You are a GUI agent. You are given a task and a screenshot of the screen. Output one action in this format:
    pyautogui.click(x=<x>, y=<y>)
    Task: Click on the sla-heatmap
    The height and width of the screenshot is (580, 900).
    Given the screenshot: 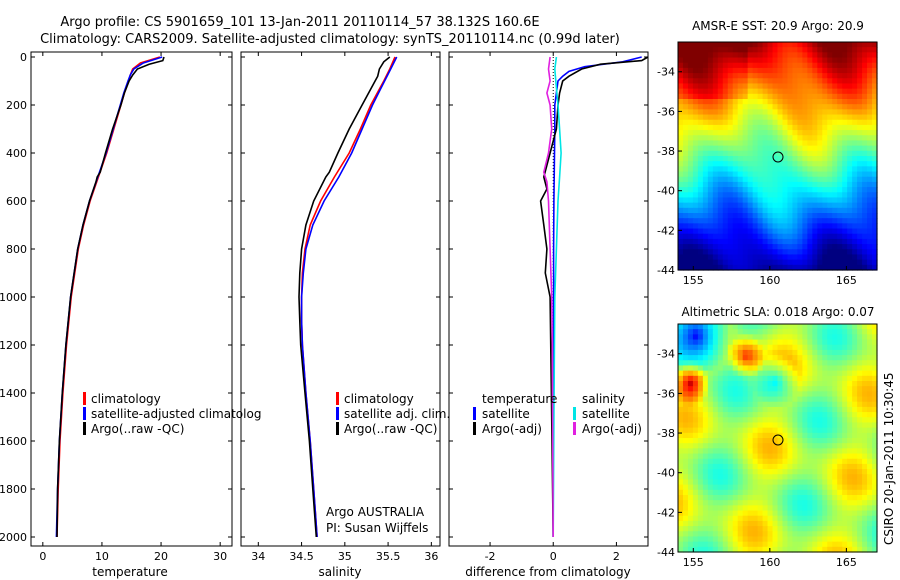 What is the action you would take?
    pyautogui.click(x=778, y=438)
    